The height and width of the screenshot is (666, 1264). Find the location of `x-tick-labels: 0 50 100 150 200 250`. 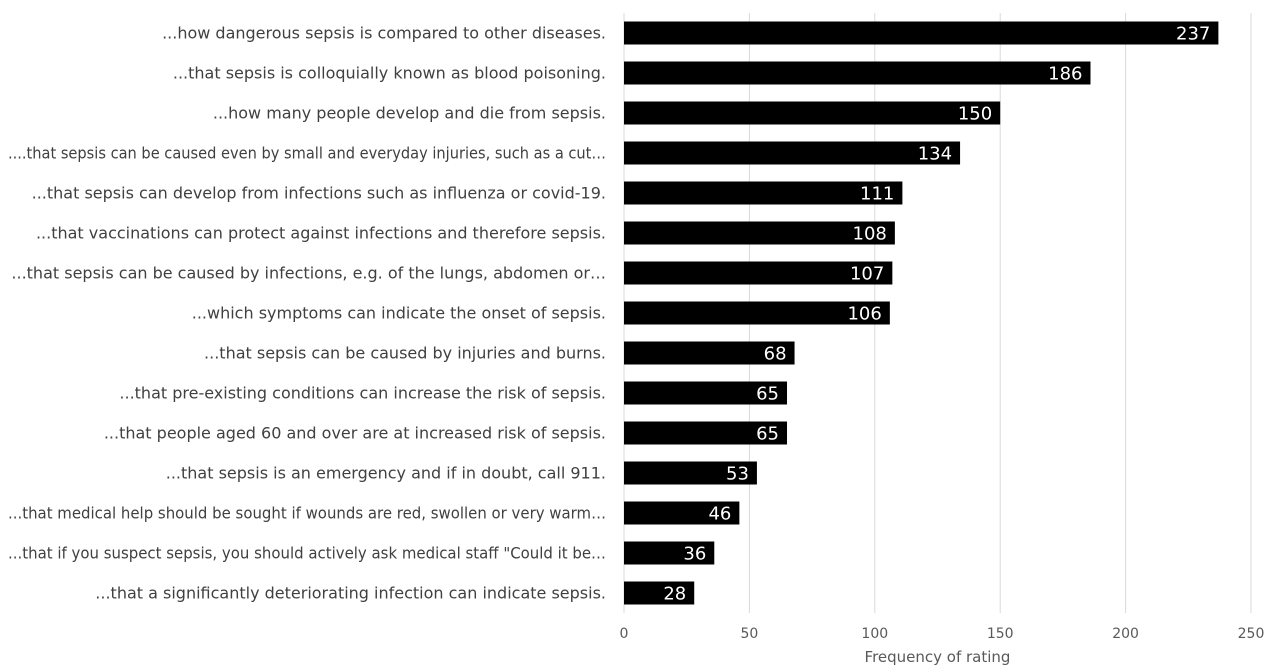

x-tick-labels: 0 50 100 150 200 250 is located at coordinates (942, 634).